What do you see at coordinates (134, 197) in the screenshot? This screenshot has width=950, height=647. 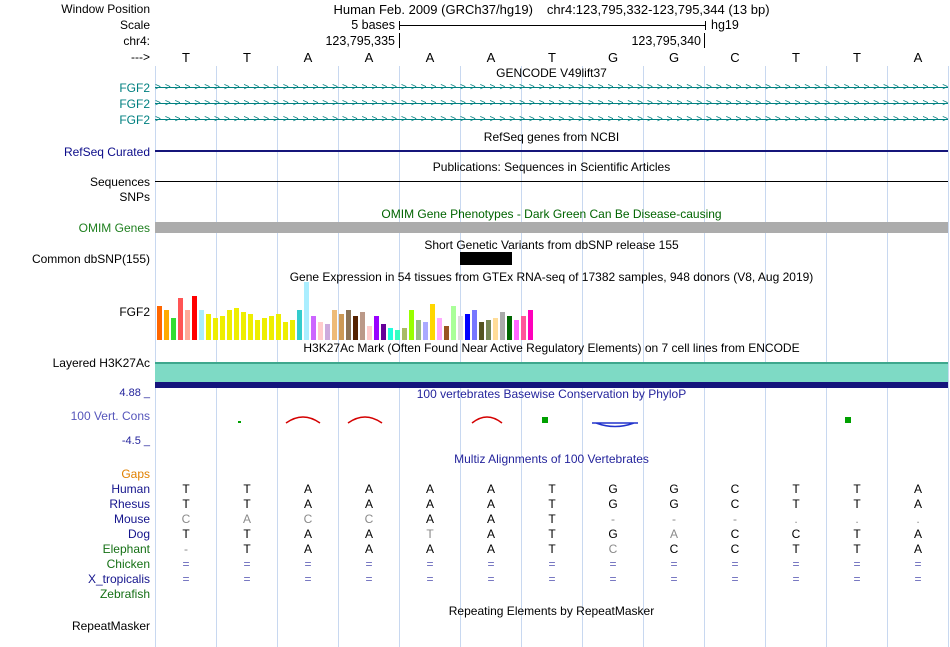 I see `track-label-snps: SNPs` at bounding box center [134, 197].